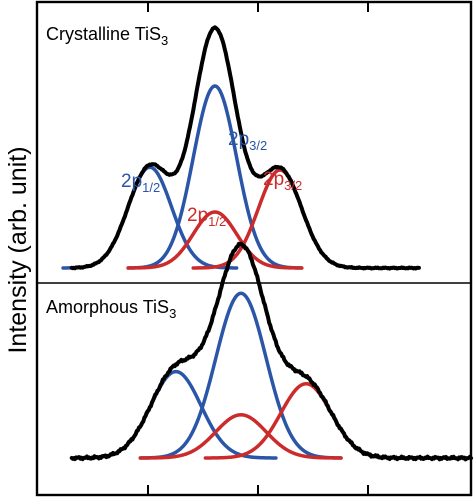 This screenshot has width=474, height=498. I want to click on crystalline-2p12-red-curve, so click(215, 240).